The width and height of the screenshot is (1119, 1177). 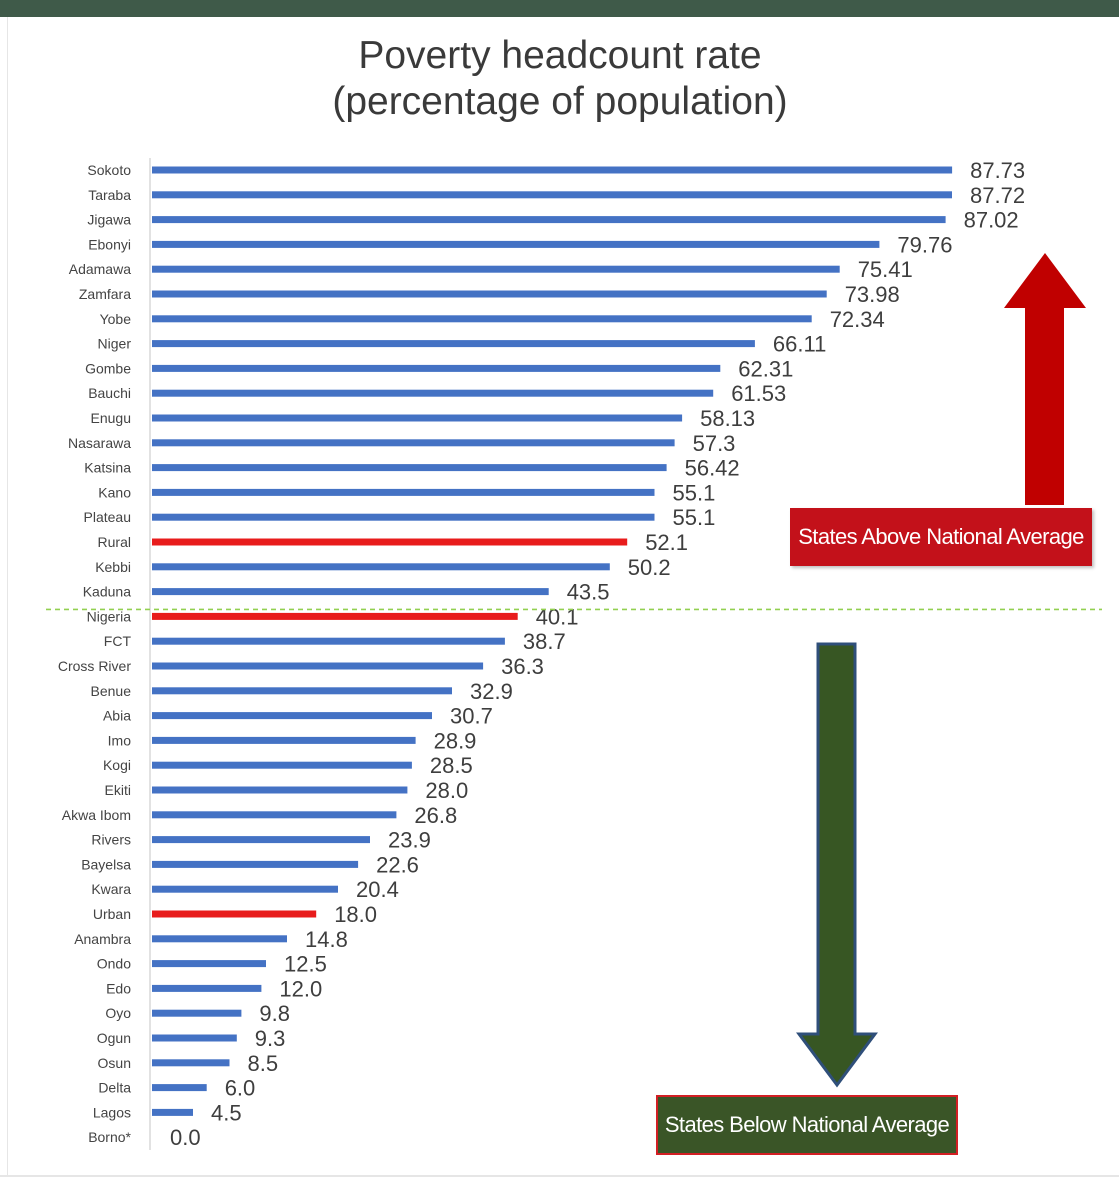 I want to click on value-label-katsina: 56.42, so click(x=712, y=468).